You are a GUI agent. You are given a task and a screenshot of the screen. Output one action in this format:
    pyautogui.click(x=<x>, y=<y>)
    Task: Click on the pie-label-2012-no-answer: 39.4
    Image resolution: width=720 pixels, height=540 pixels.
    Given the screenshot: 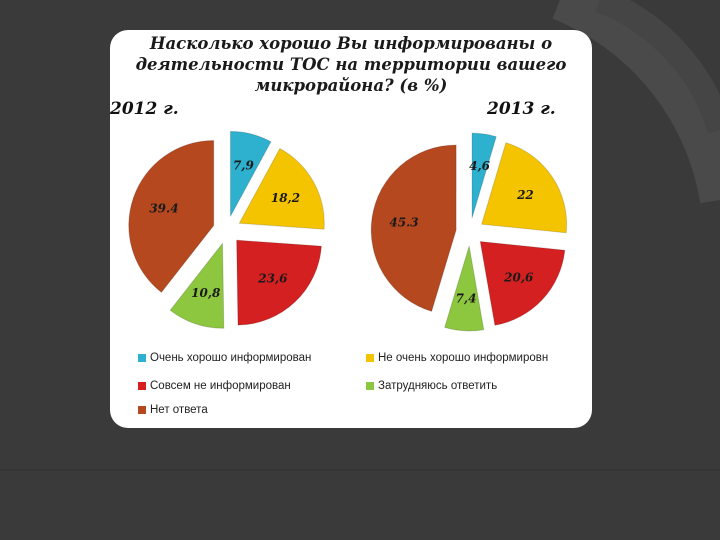 What is the action you would take?
    pyautogui.click(x=163, y=208)
    